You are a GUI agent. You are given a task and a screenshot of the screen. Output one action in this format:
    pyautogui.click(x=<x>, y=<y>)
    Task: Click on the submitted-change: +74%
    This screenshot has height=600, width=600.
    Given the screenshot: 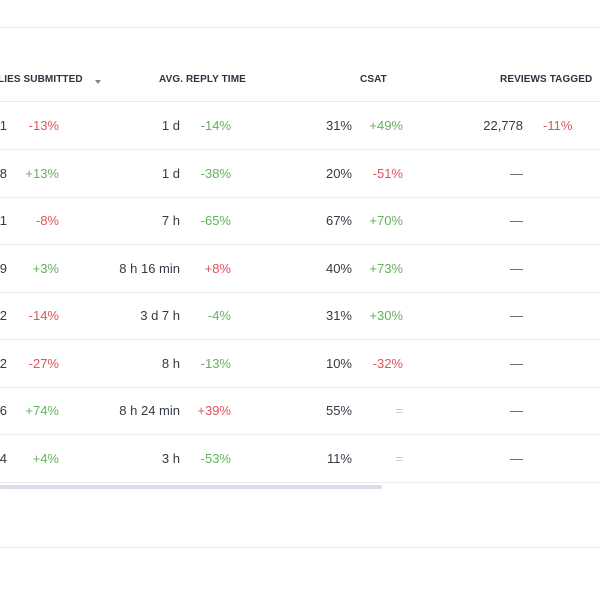 What is the action you would take?
    pyautogui.click(x=42, y=410)
    